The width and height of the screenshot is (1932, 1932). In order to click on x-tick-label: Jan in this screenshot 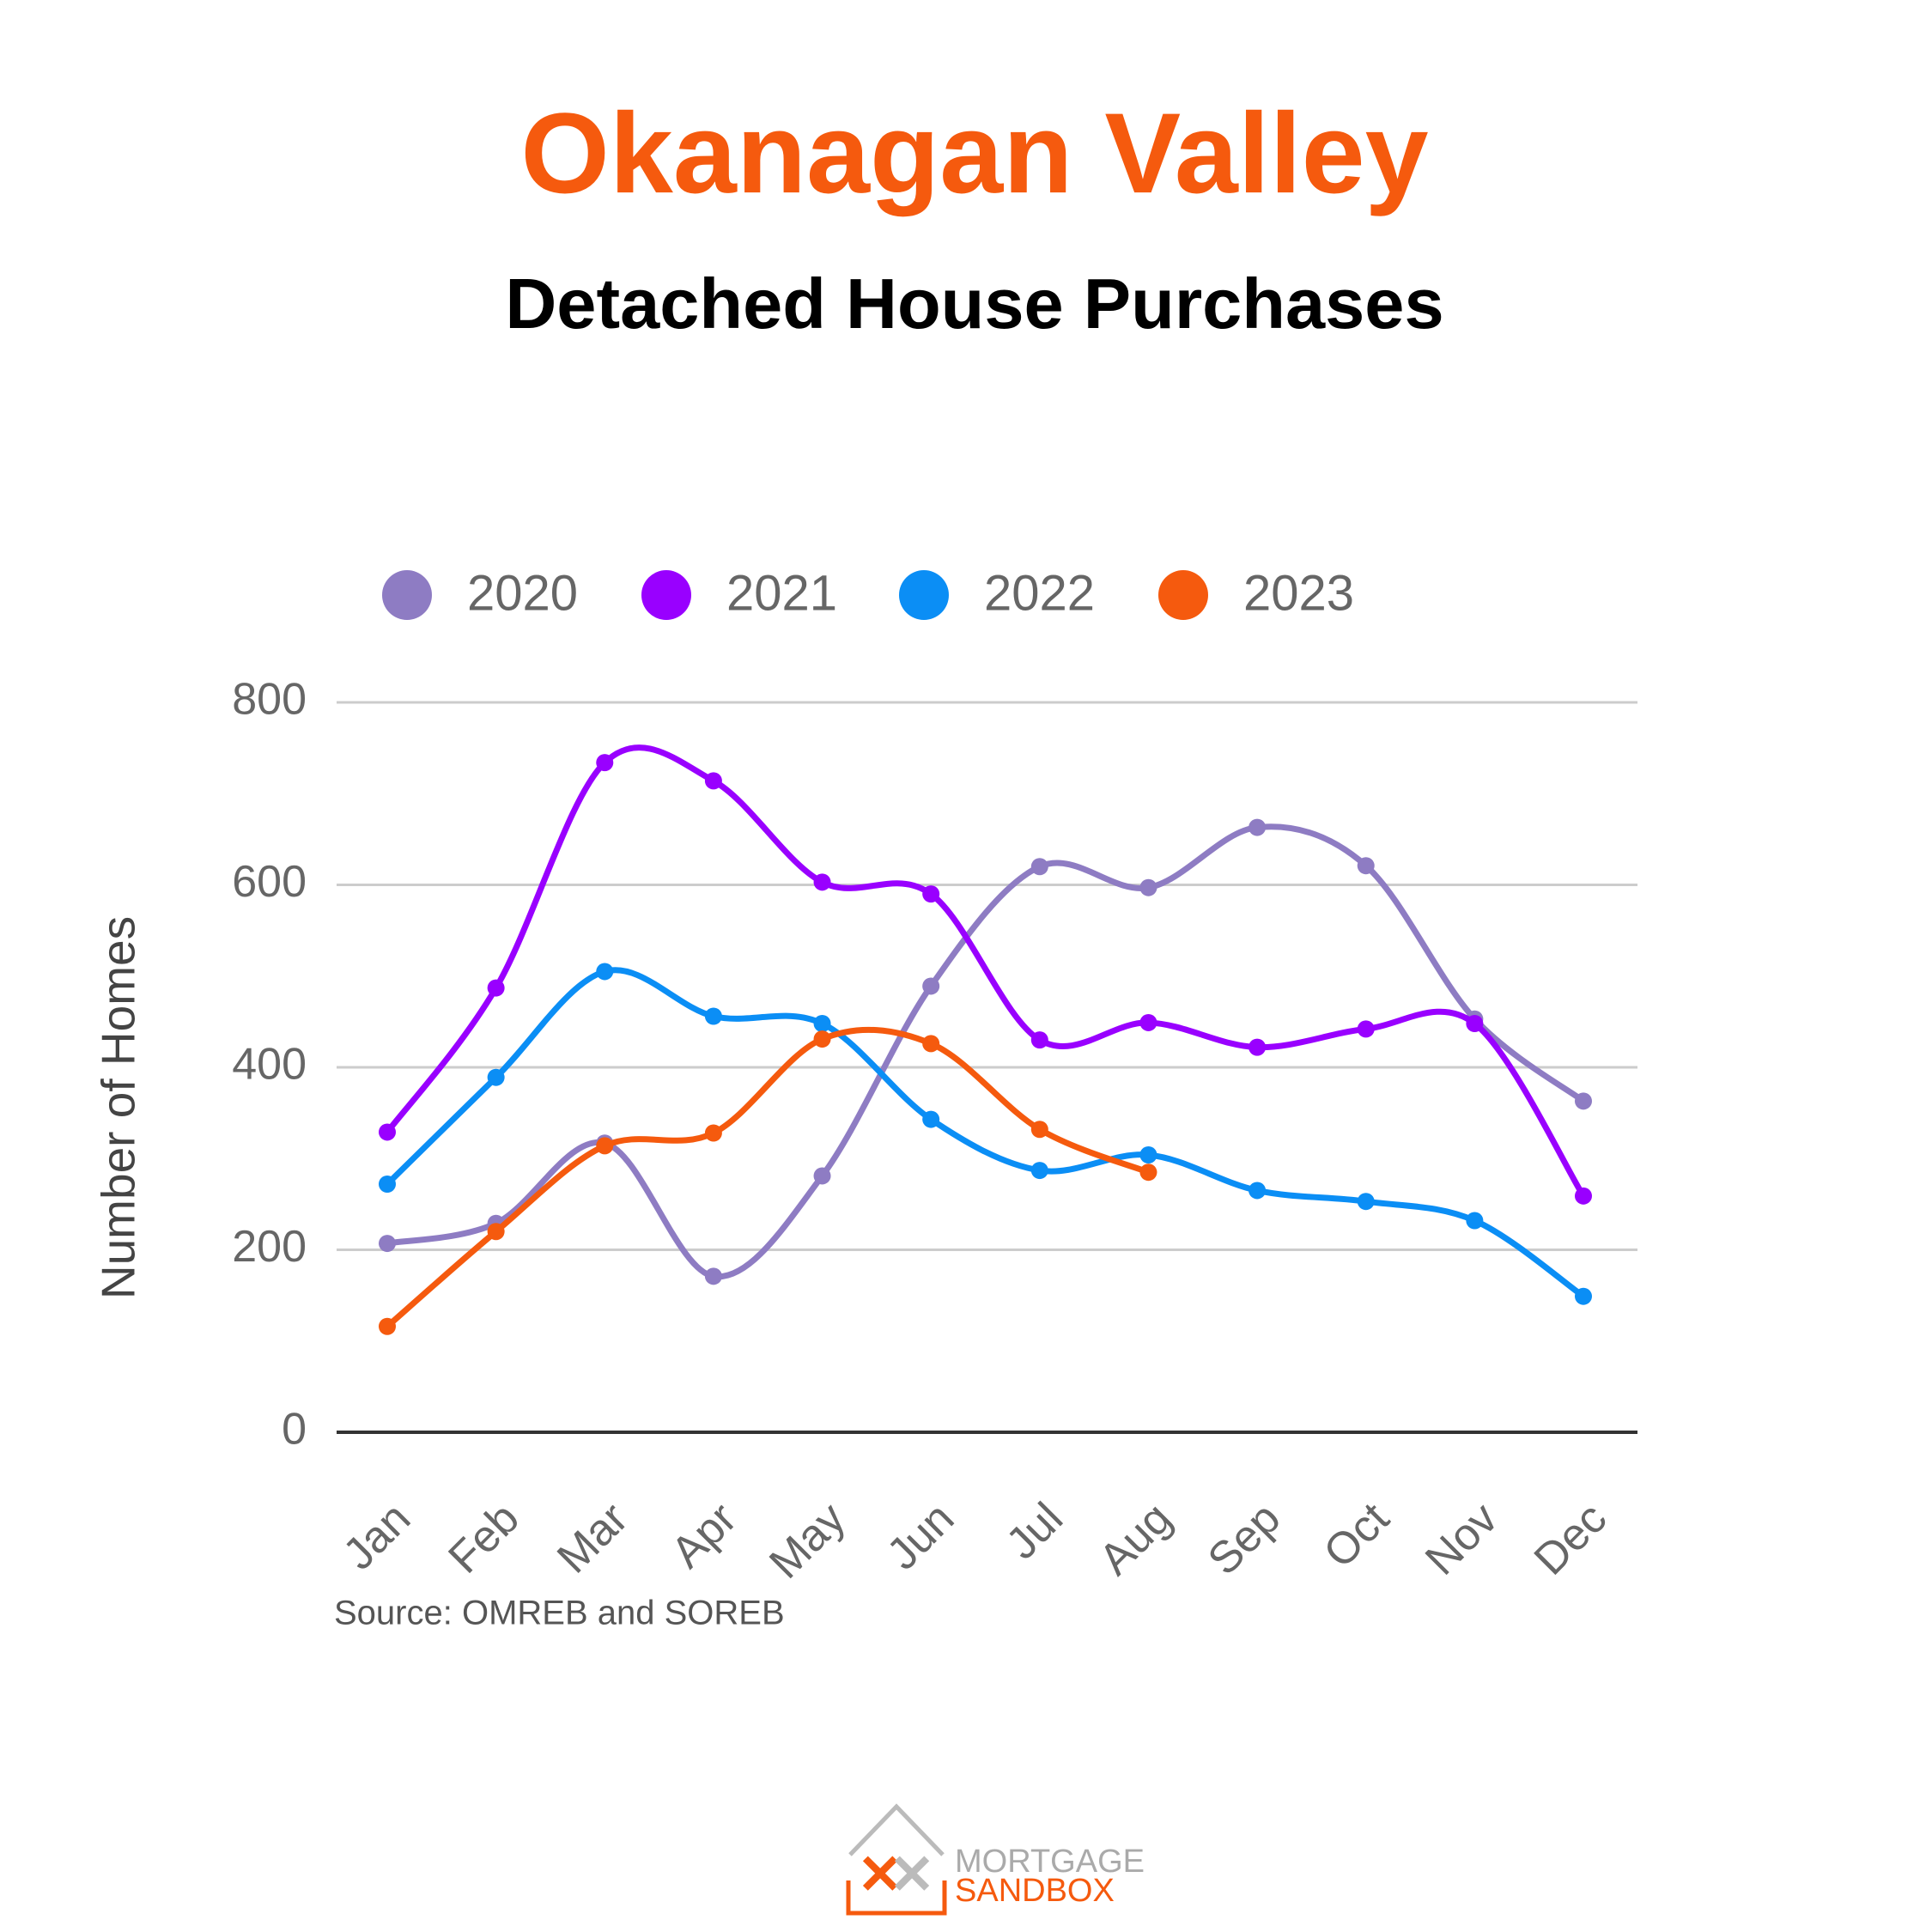, I will do `click(377, 1536)`.